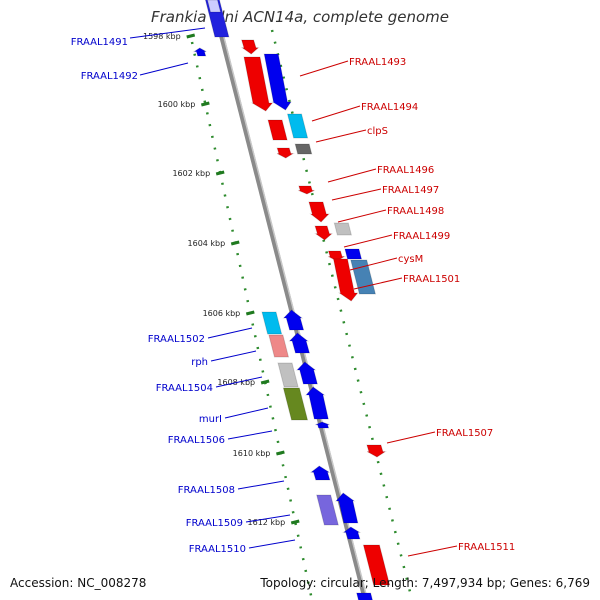 This screenshot has height=600, width=600. I want to click on map-title: Frankia alni ACN14a, complete genome, so click(300, 17).